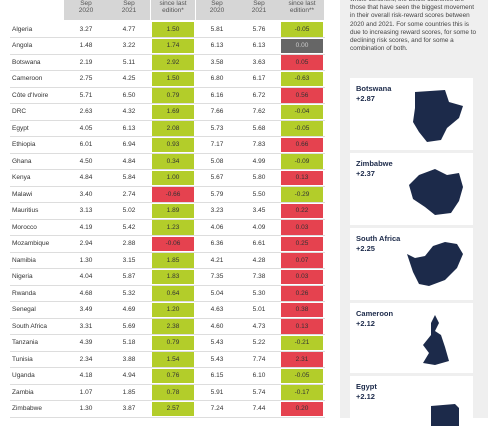 Image resolution: width=497 pixels, height=426 pixels. What do you see at coordinates (411, 189) in the screenshot?
I see `card: Zimbabwe +2.37` at bounding box center [411, 189].